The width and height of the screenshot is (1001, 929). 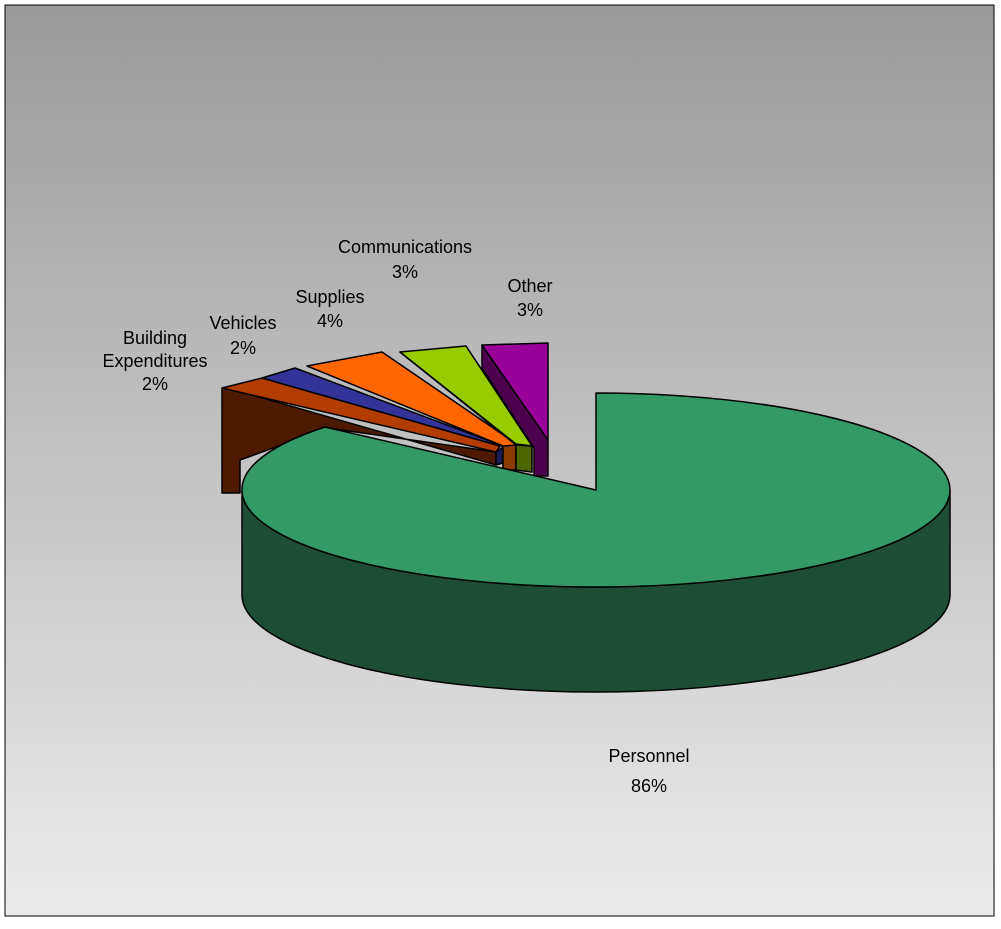 What do you see at coordinates (243, 348) in the screenshot?
I see `data-label-pct-vehicles: 2%` at bounding box center [243, 348].